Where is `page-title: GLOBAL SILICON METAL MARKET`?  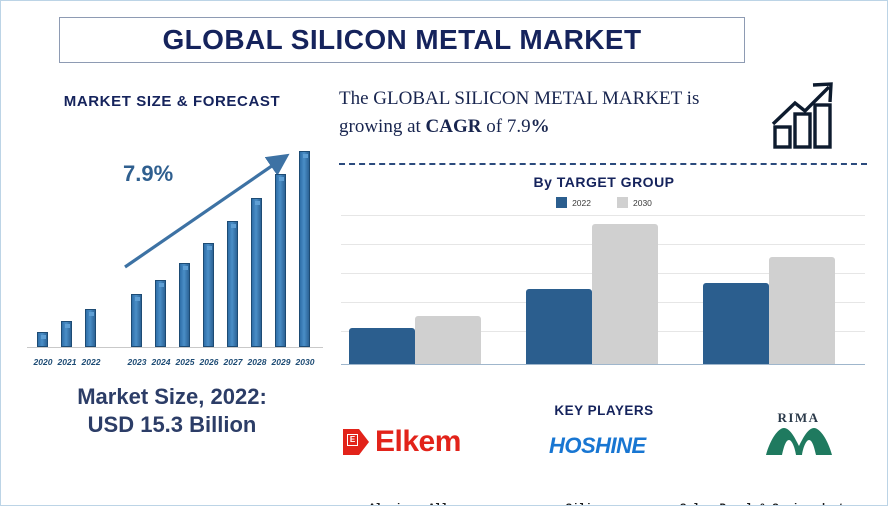
page-title: GLOBAL SILICON METAL MARKET is located at coordinates (402, 39).